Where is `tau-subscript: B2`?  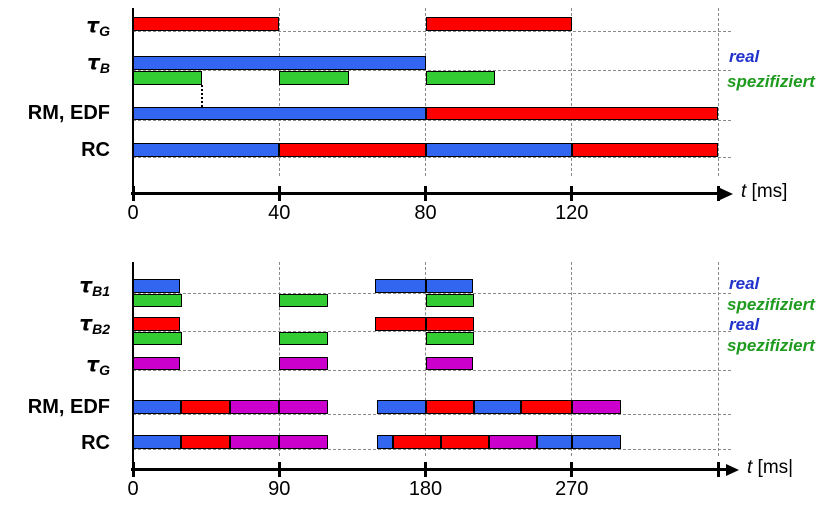 tau-subscript: B2 is located at coordinates (101, 329).